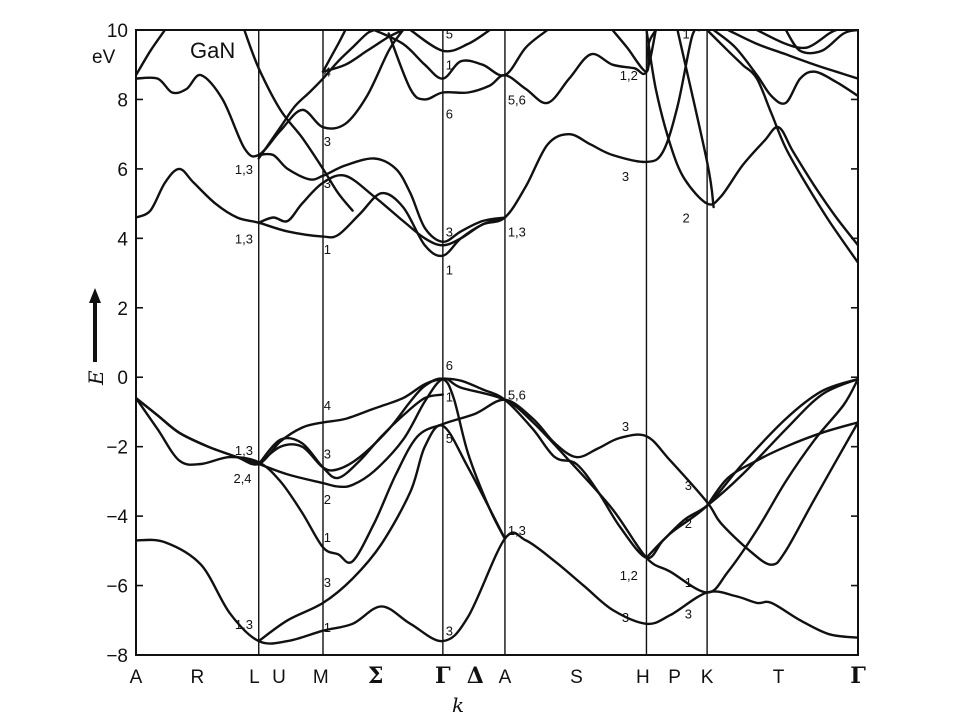  I want to click on k-point-label: K, so click(707, 677).